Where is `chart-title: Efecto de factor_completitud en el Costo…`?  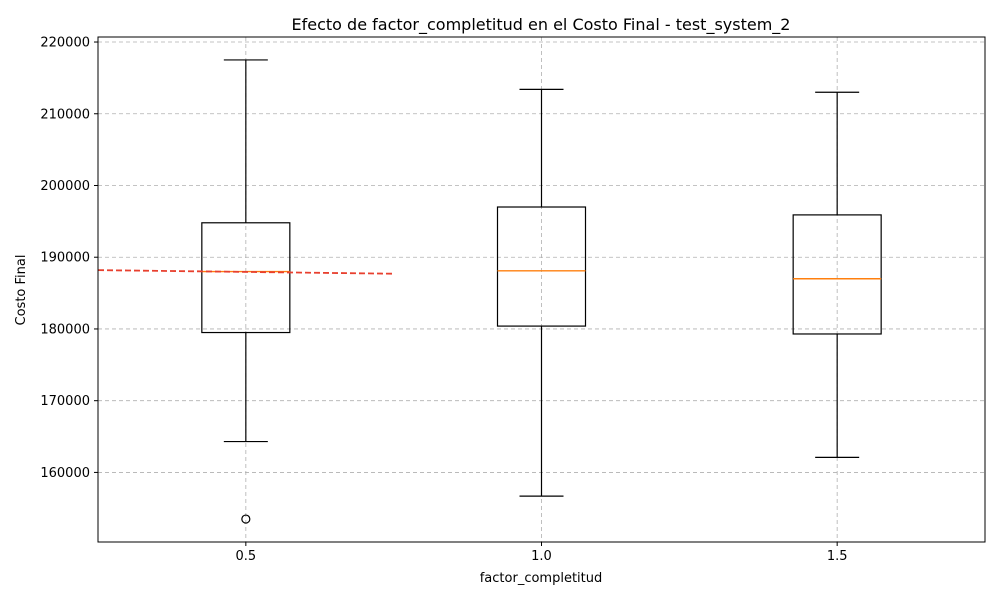 chart-title: Efecto de factor_completitud en el Costo… is located at coordinates (541, 25).